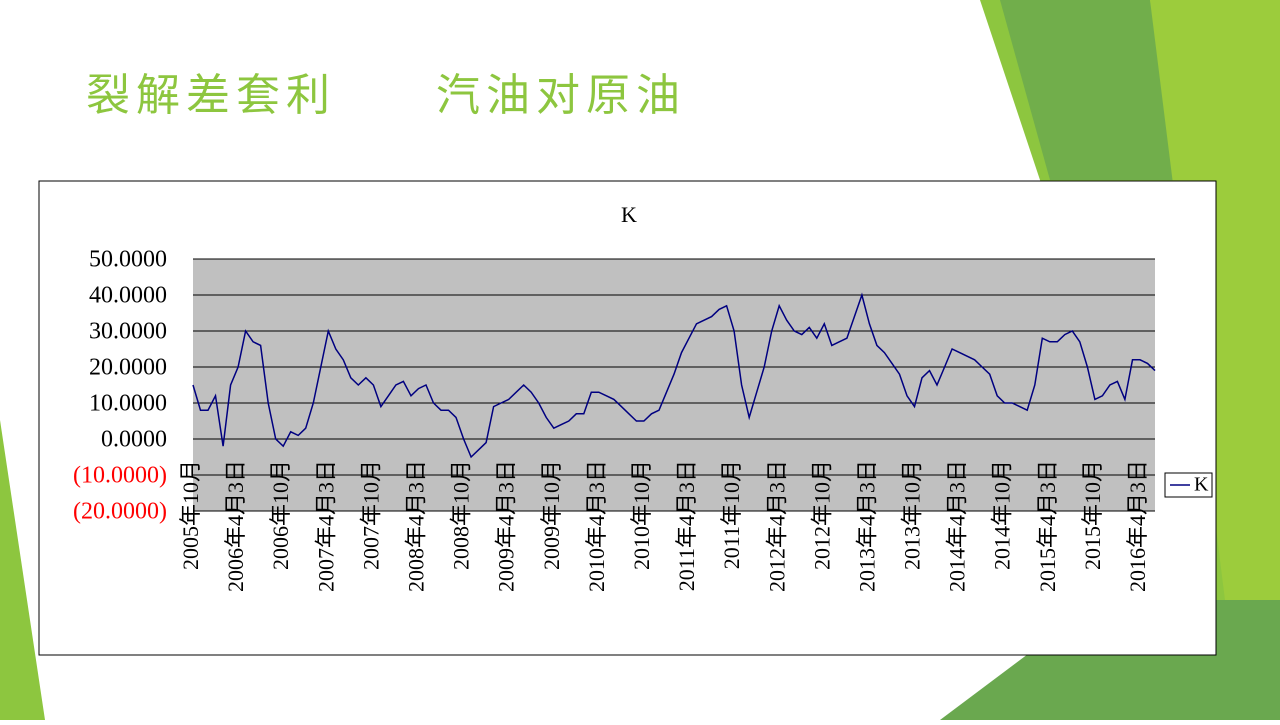 The height and width of the screenshot is (725, 1280). Describe the element at coordinates (128, 404) in the screenshot. I see `y-tick-label: 10.0000` at that location.